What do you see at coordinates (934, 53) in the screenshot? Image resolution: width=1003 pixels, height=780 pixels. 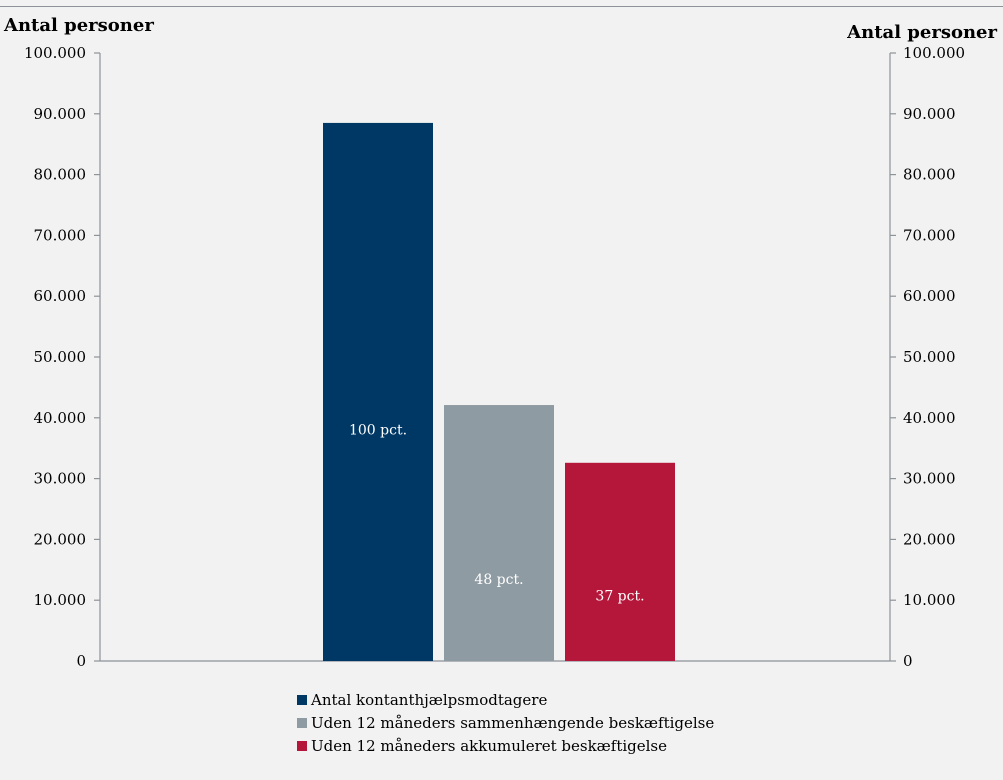 I see `right-tick-label: 100.000` at bounding box center [934, 53].